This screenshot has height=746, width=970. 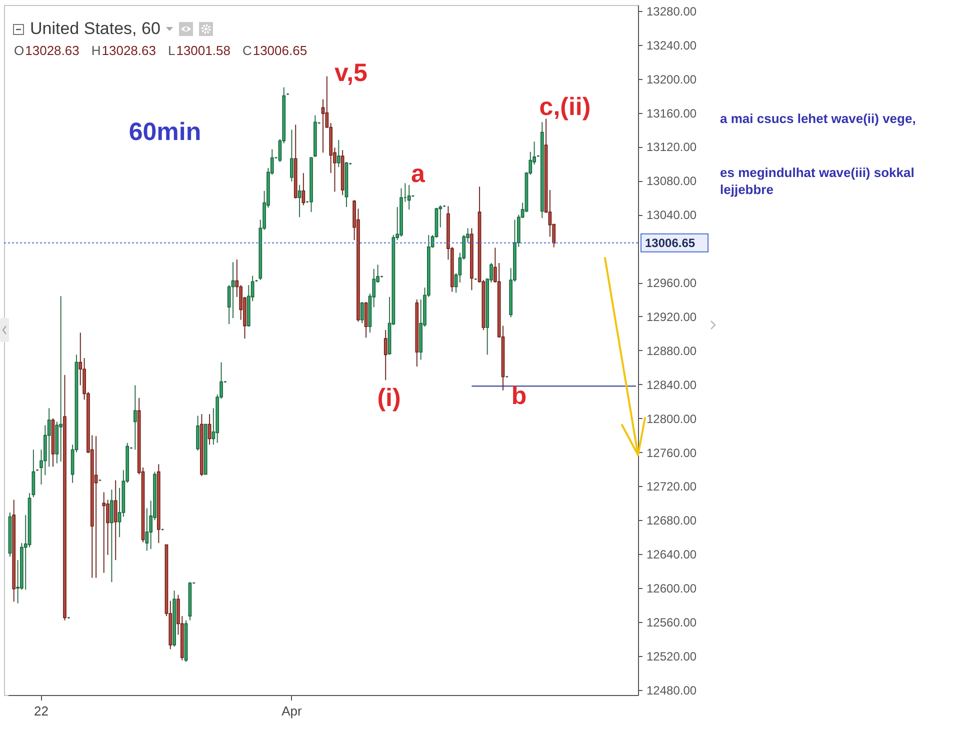 What do you see at coordinates (41, 711) in the screenshot?
I see `x-tick-label: 22` at bounding box center [41, 711].